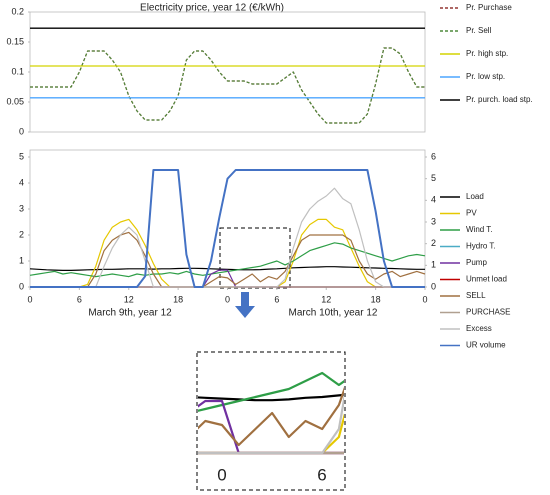 This screenshot has width=550, height=495. I want to click on inset-plot, so click(271, 413).